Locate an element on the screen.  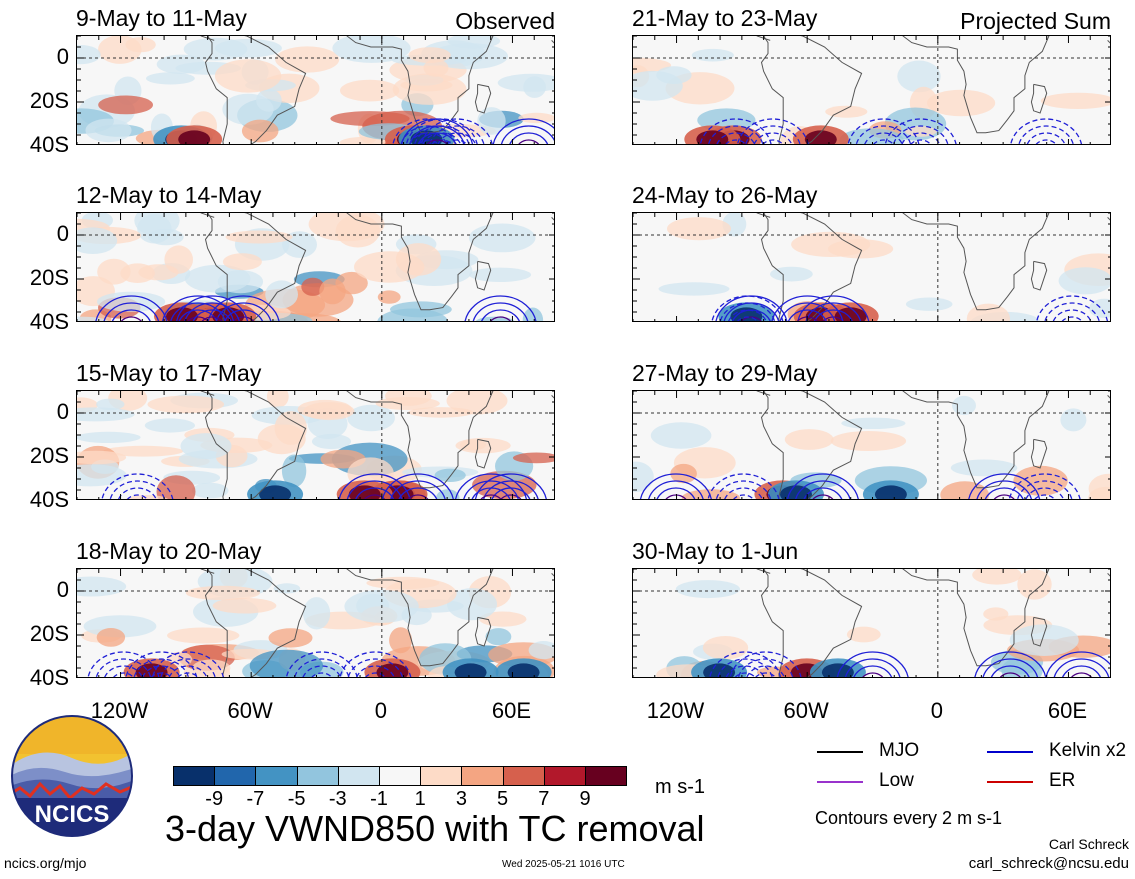
lon-label: 60W is located at coordinates (806, 710).